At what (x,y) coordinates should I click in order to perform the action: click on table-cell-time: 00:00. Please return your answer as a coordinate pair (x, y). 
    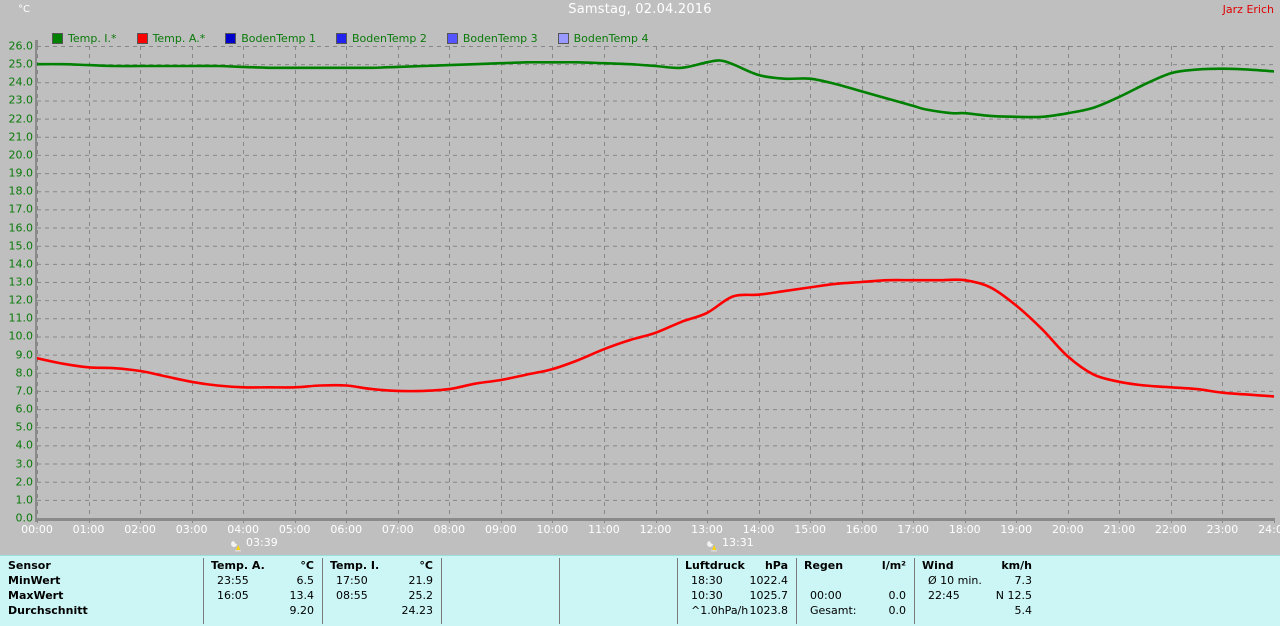
    Looking at the image, I should click on (826, 595).